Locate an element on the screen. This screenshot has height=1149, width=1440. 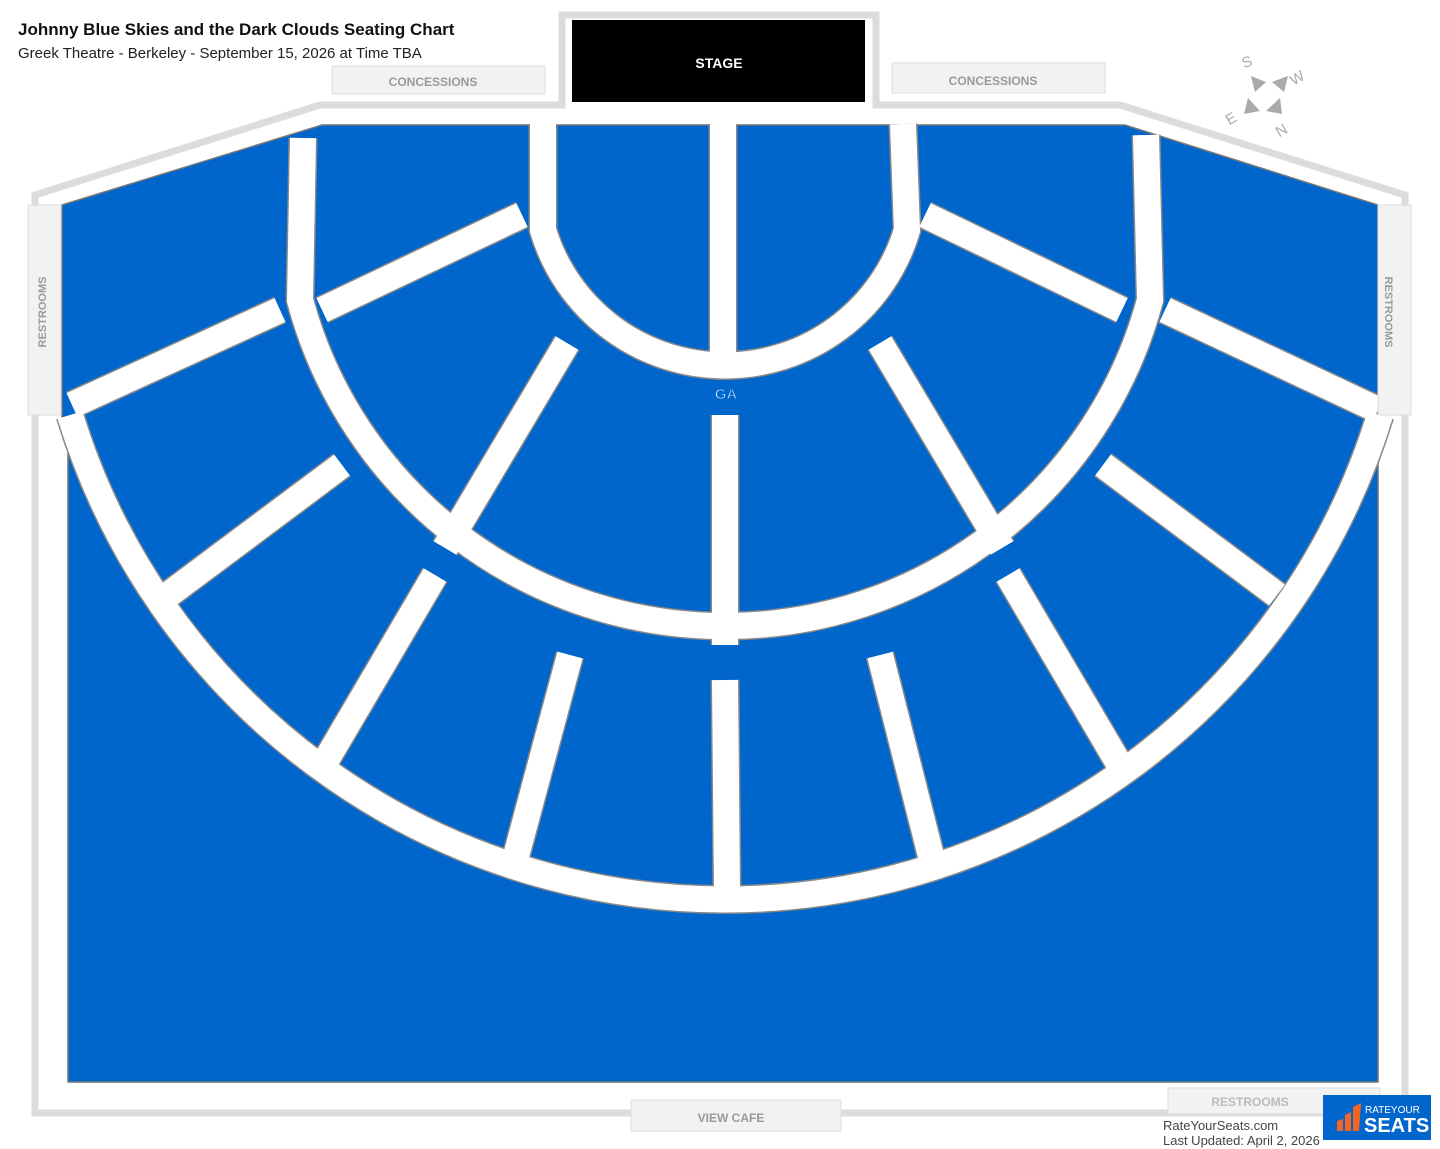
concessions-right is located at coordinates (998, 78).